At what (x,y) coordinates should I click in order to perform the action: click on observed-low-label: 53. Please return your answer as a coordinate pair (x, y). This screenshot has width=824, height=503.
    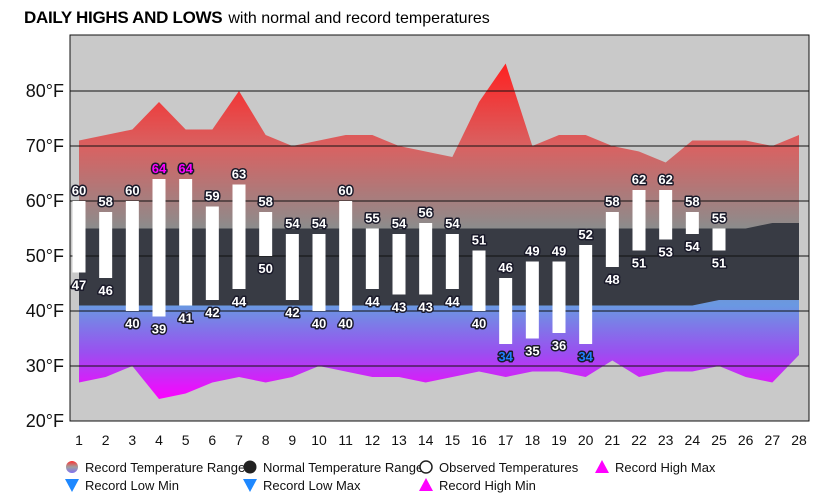
    Looking at the image, I should click on (665, 252).